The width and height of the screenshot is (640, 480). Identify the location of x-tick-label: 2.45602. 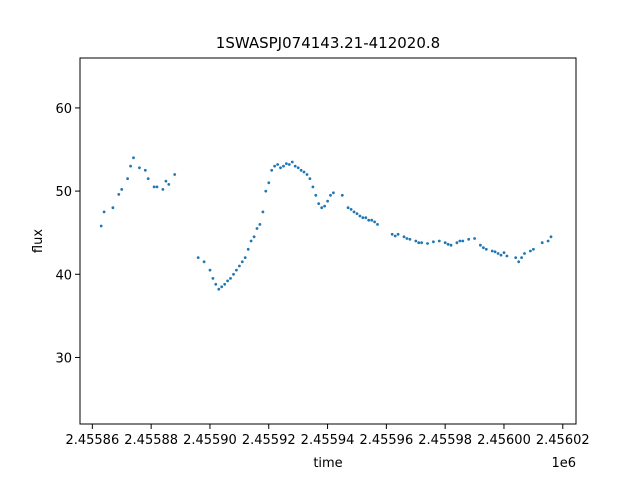
(563, 440).